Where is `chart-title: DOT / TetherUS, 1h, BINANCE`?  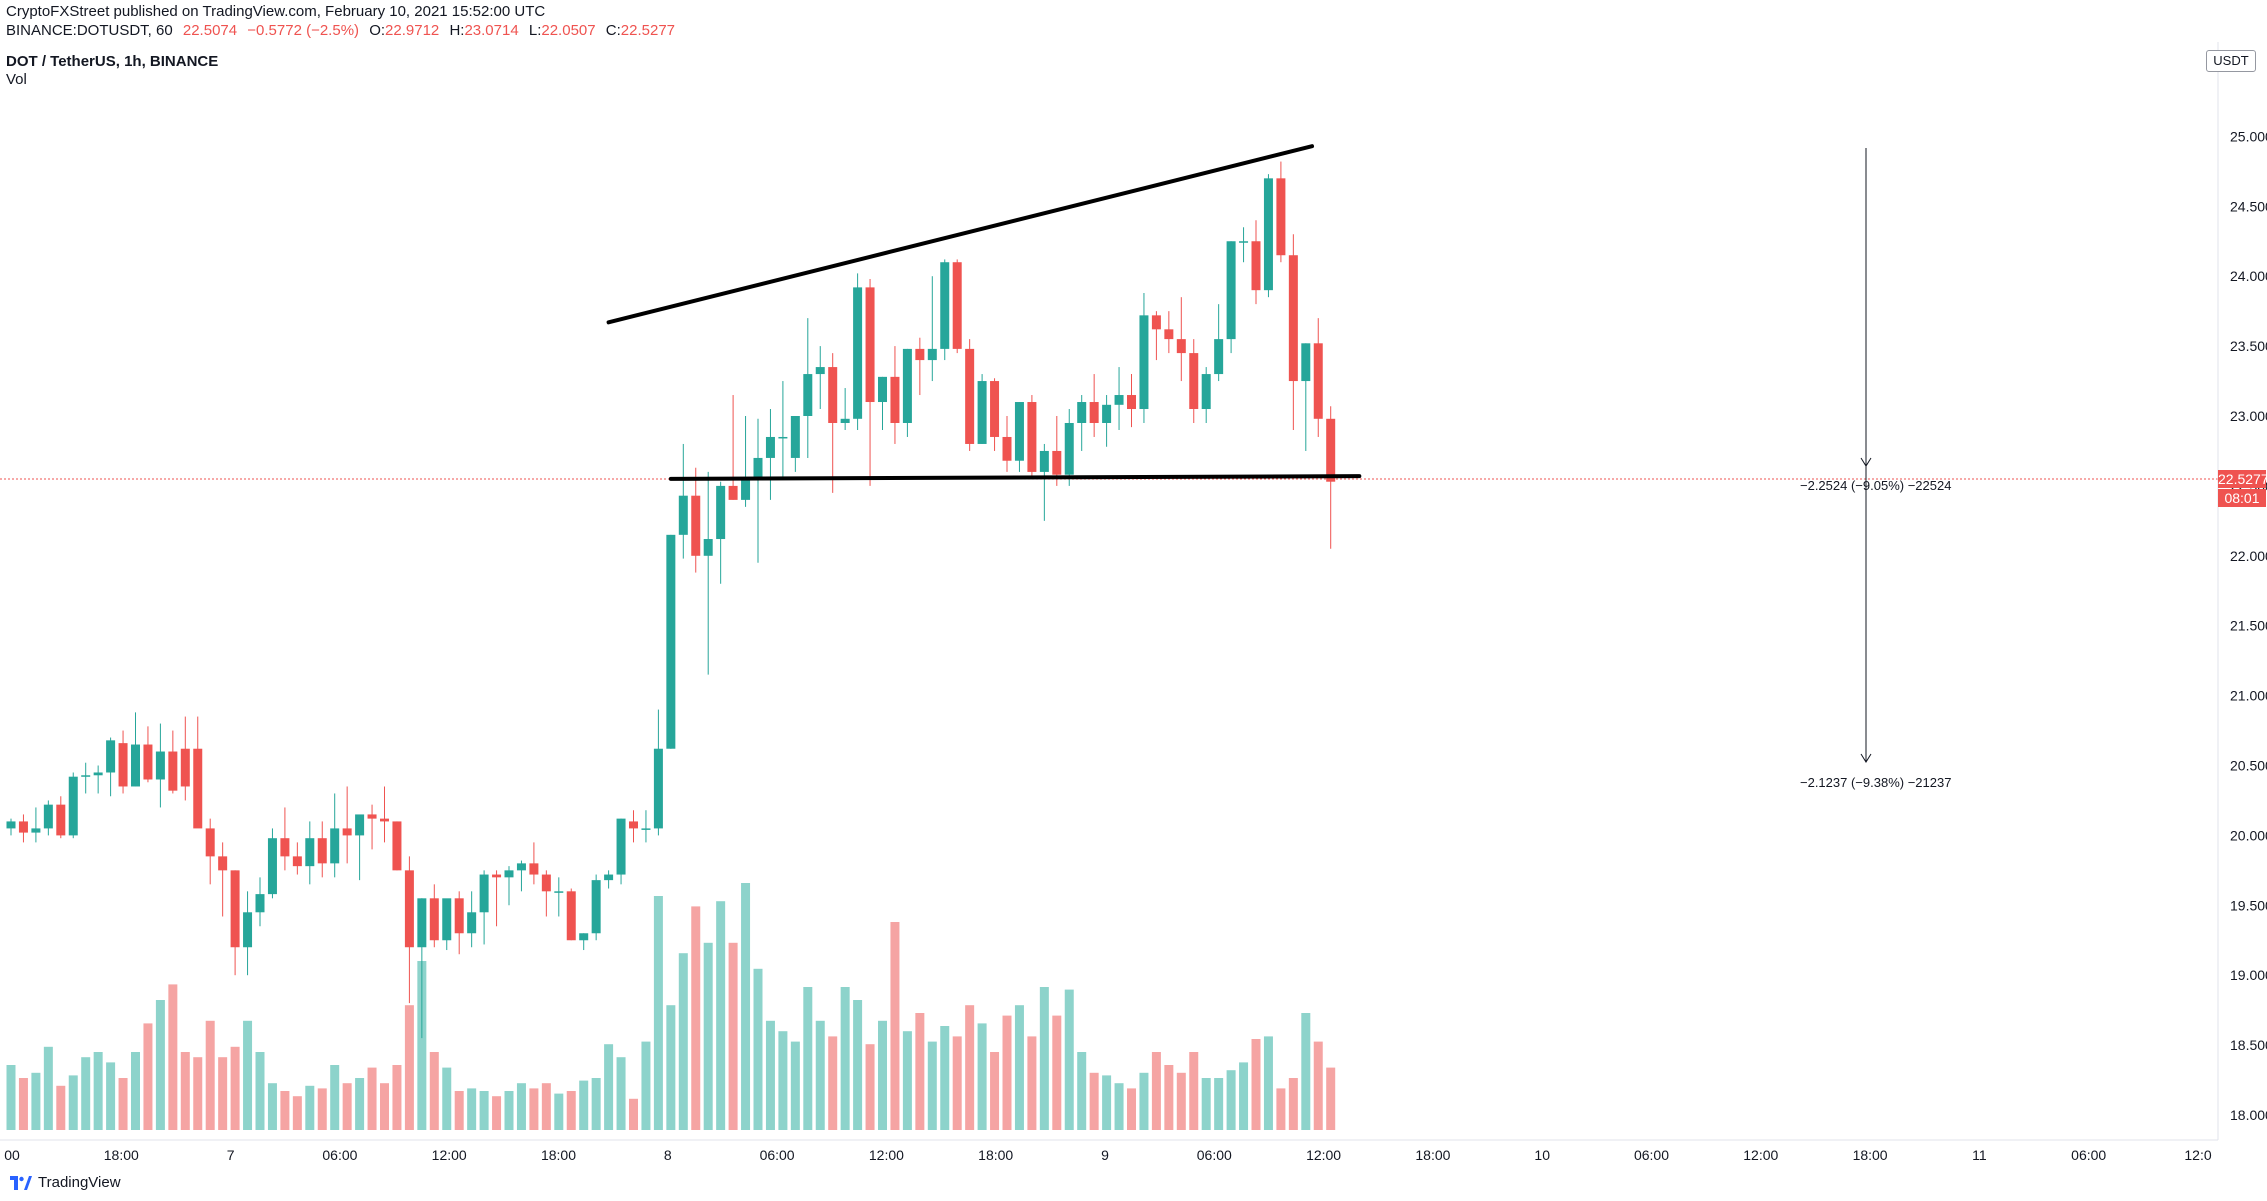 chart-title: DOT / TetherUS, 1h, BINANCE is located at coordinates (112, 61).